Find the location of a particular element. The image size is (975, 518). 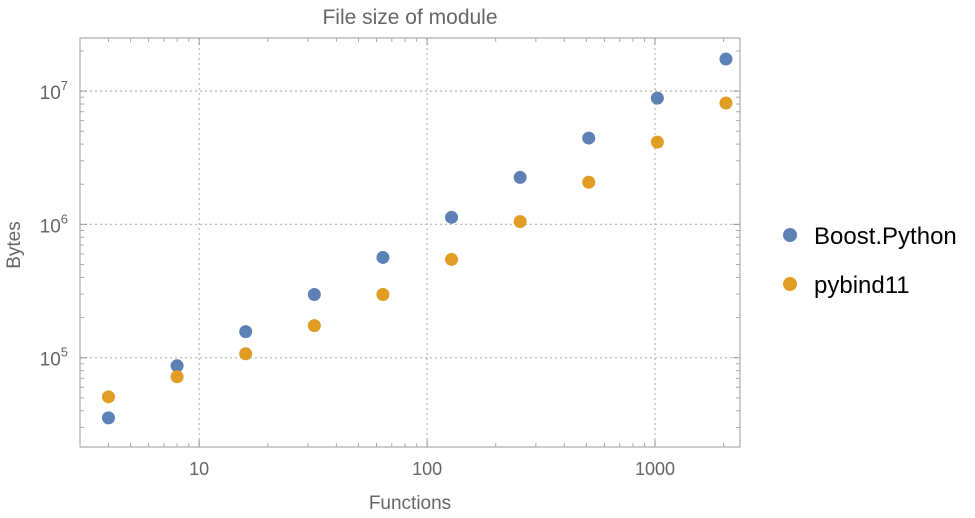

x-tick-label: 1000 is located at coordinates (655, 469).